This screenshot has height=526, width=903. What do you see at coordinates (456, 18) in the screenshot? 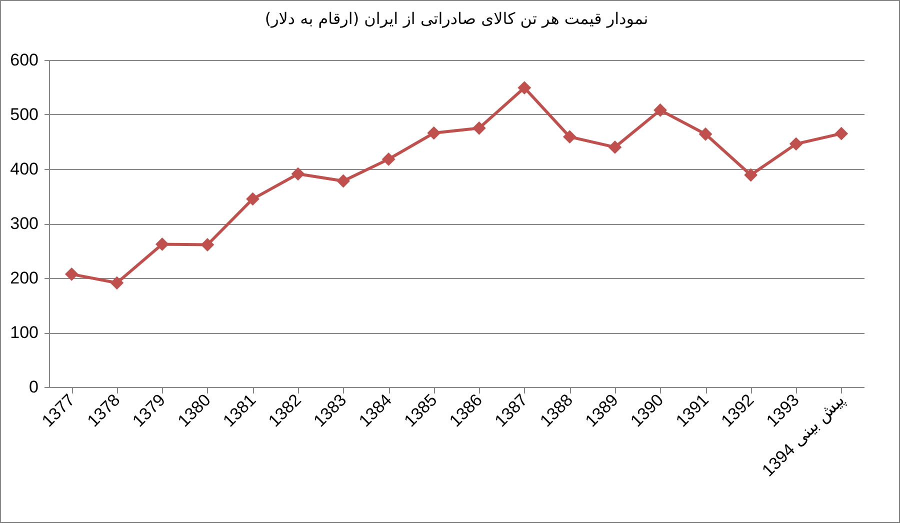
I see `chart-title: نمودار قیمت هر تن کالای صادراتی از ایران (ارقام به دلار)` at bounding box center [456, 18].